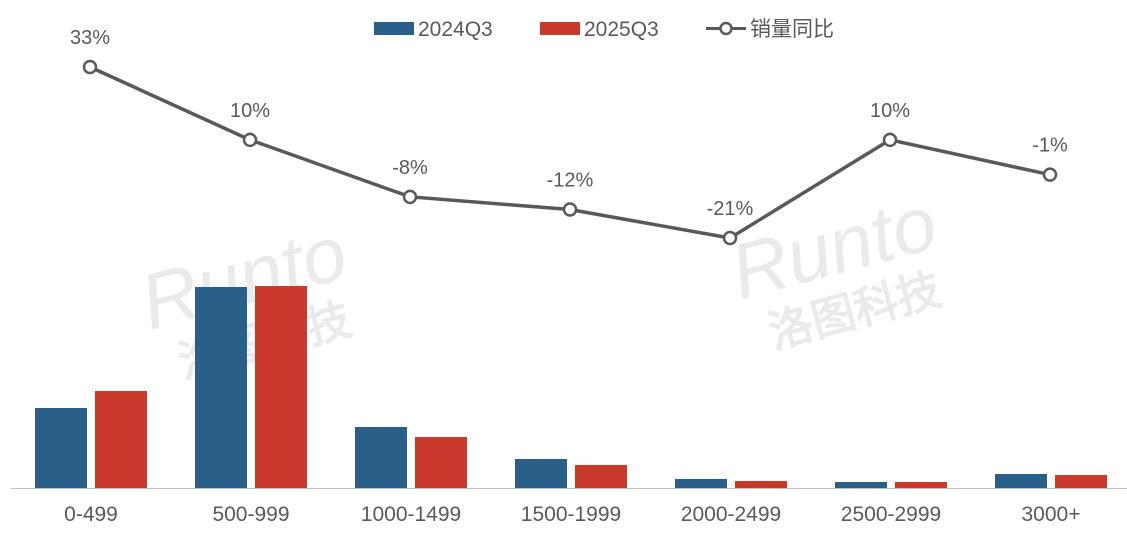 The height and width of the screenshot is (539, 1127). I want to click on x-tick-label: 2000-2499, so click(731, 514).